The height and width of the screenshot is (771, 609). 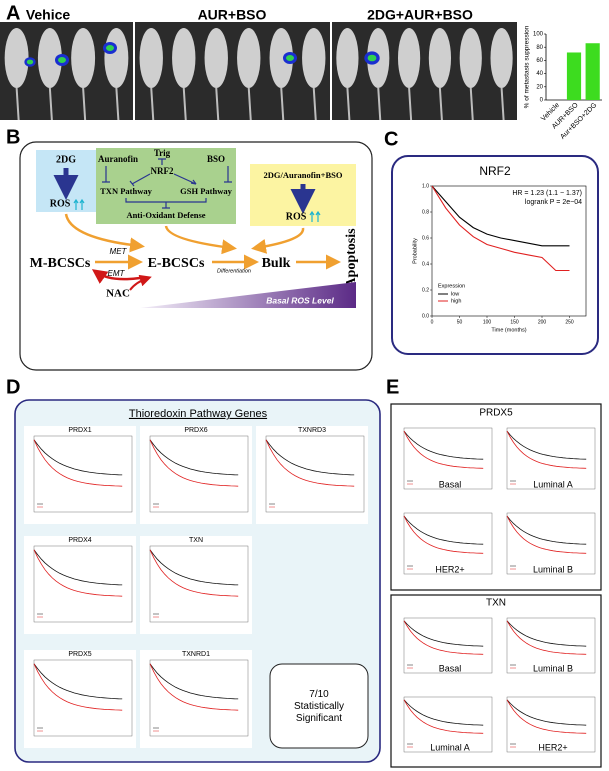 What do you see at coordinates (425, 212) in the screenshot?
I see `y-tick-label: 0.8` at bounding box center [425, 212].